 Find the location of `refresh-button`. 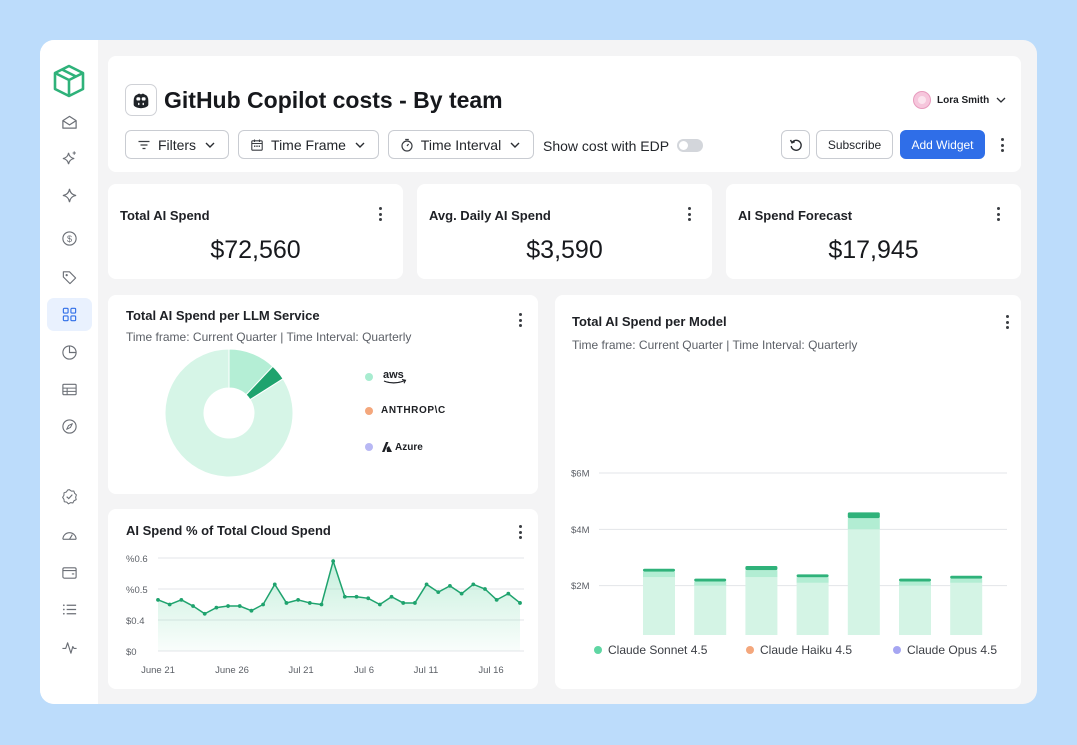

refresh-button is located at coordinates (795, 144).